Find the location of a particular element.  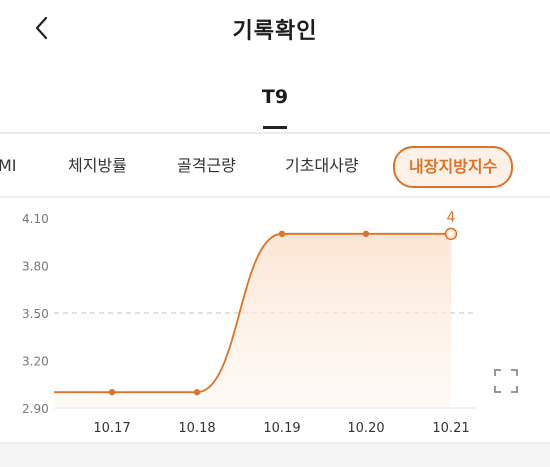

y-tick-label: 4.10 is located at coordinates (35, 219).